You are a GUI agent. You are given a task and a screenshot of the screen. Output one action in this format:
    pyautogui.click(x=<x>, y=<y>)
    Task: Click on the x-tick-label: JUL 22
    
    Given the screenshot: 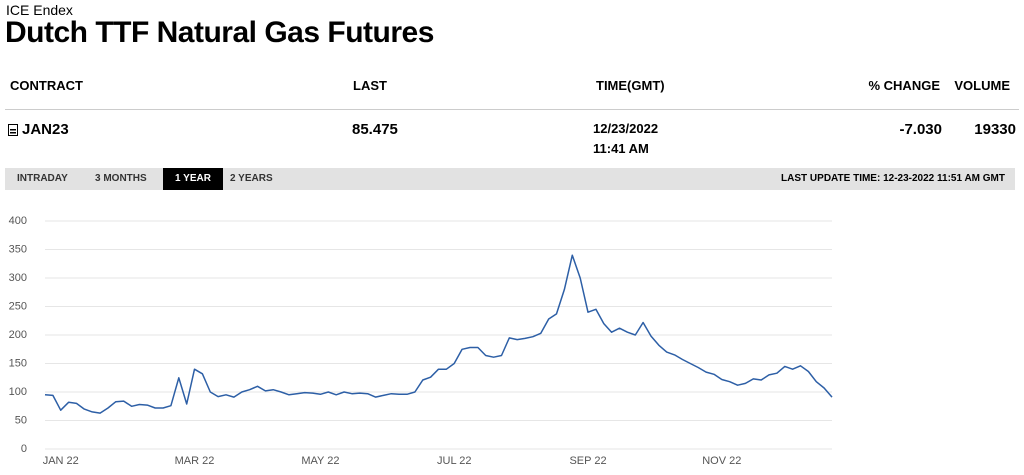 What is the action you would take?
    pyautogui.click(x=454, y=461)
    